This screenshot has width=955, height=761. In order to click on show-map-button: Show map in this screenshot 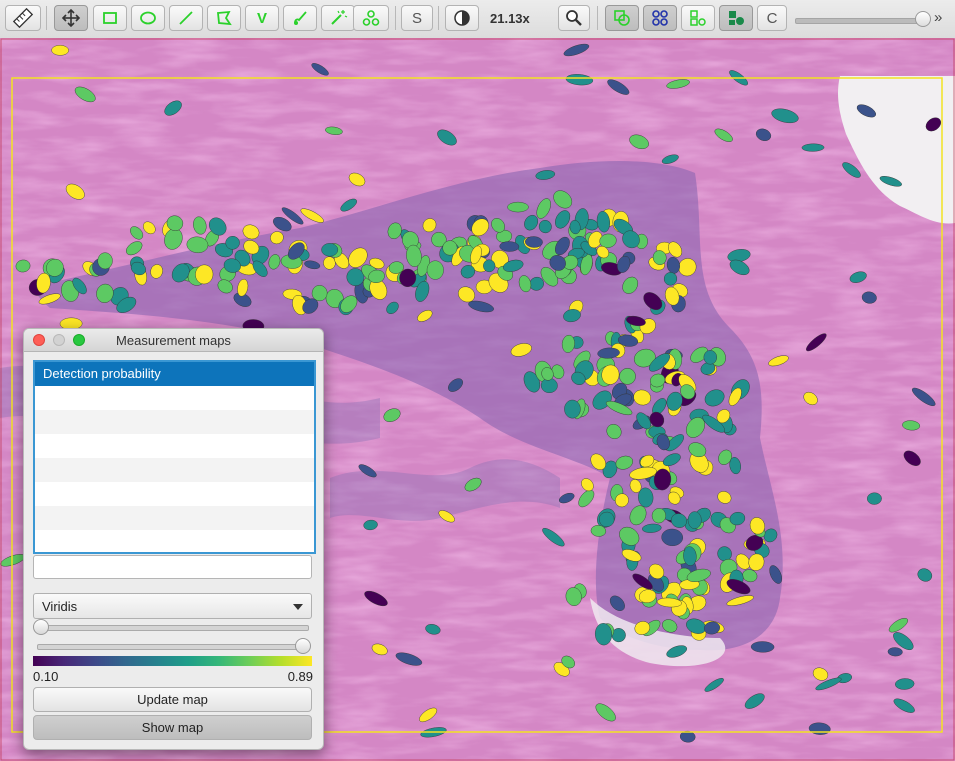, I will do `click(172, 727)`.